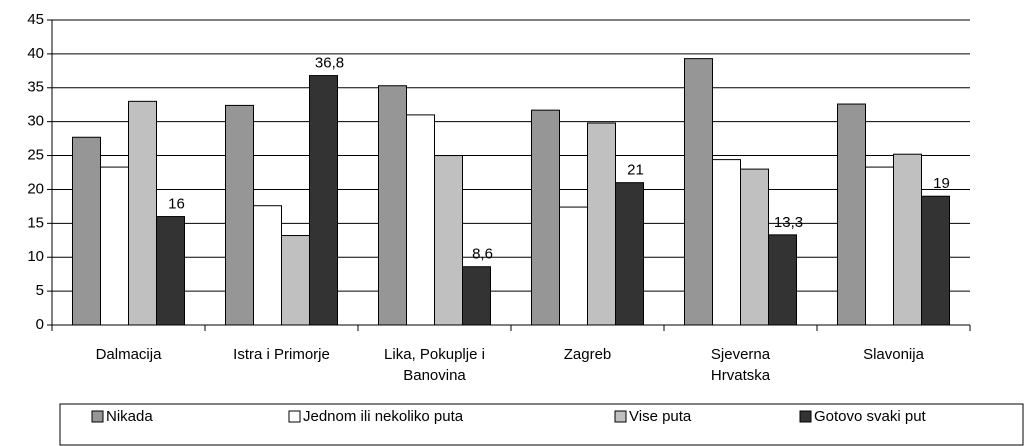  I want to click on legend-label: Gotovo svaki put, so click(870, 416).